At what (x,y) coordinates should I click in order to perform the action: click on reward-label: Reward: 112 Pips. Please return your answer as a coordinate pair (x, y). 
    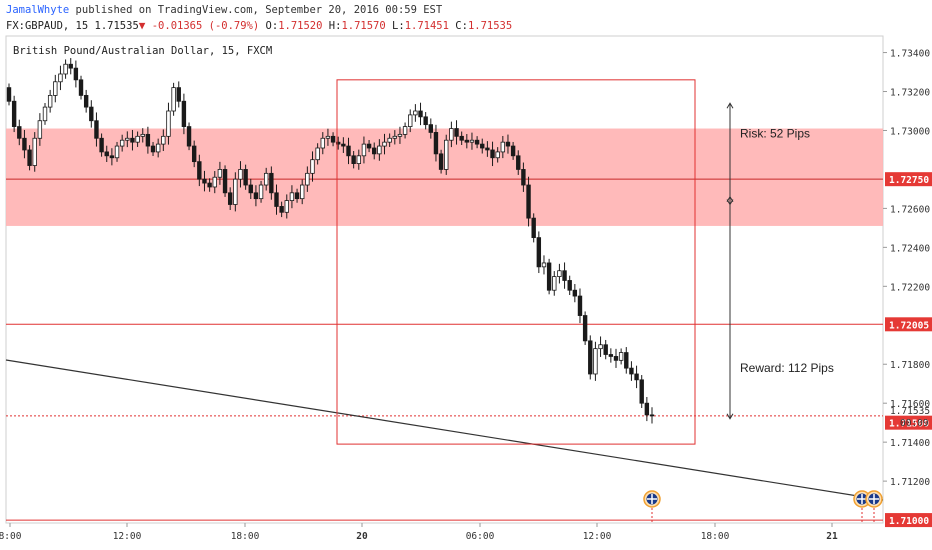
    Looking at the image, I should click on (787, 368).